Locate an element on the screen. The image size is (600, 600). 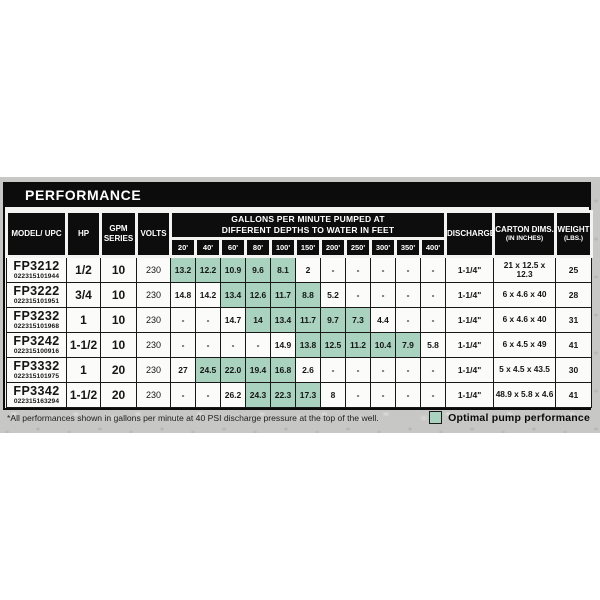
gpm-value-cell: 8.8 is located at coordinates (308, 295).